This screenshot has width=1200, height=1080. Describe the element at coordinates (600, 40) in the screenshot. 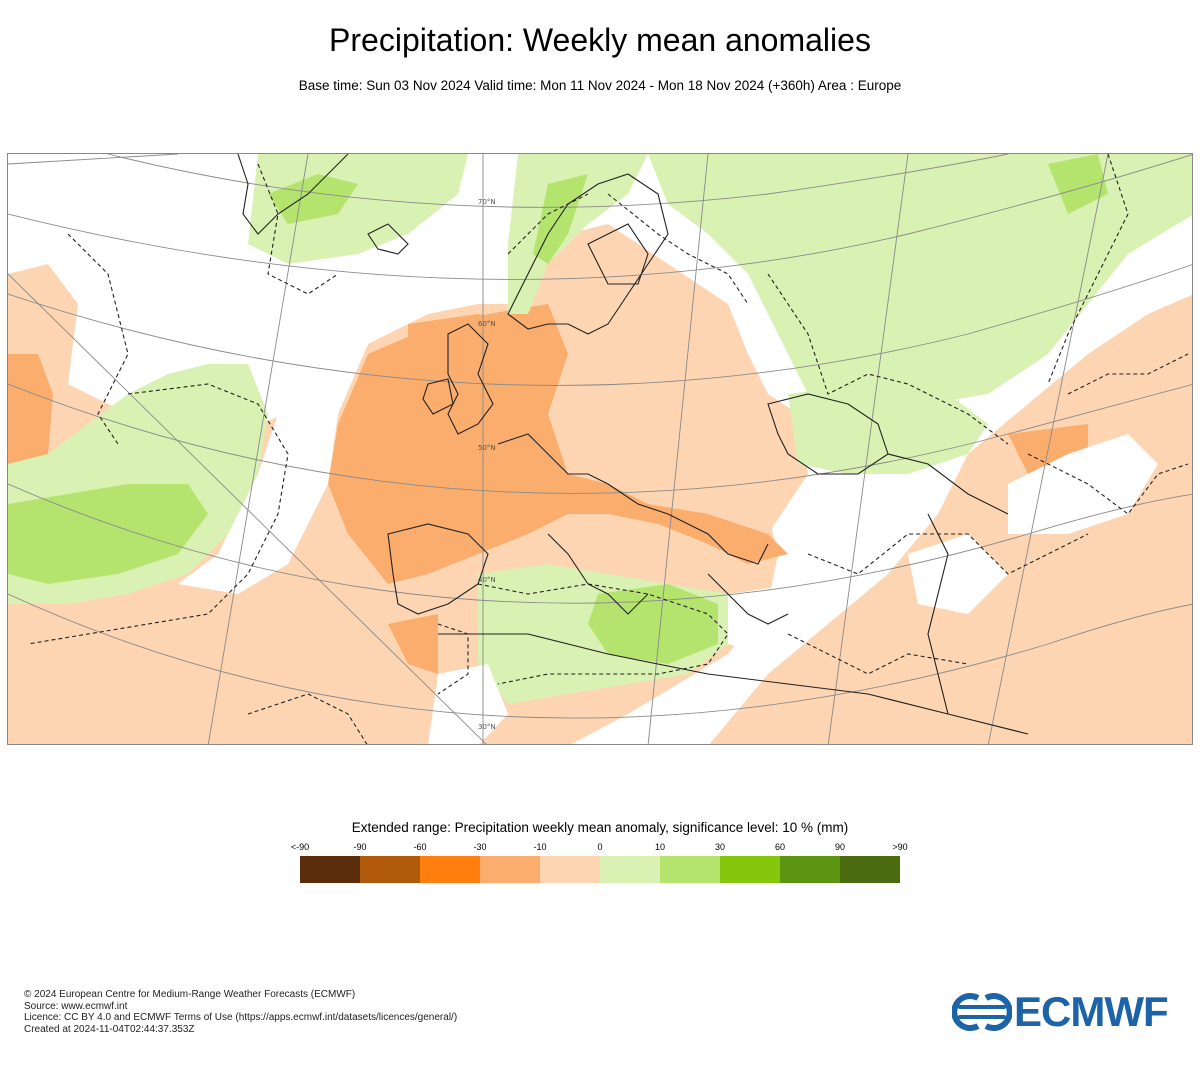

I see `chart-title: Precipitation: Weekly mean anomalies` at that location.